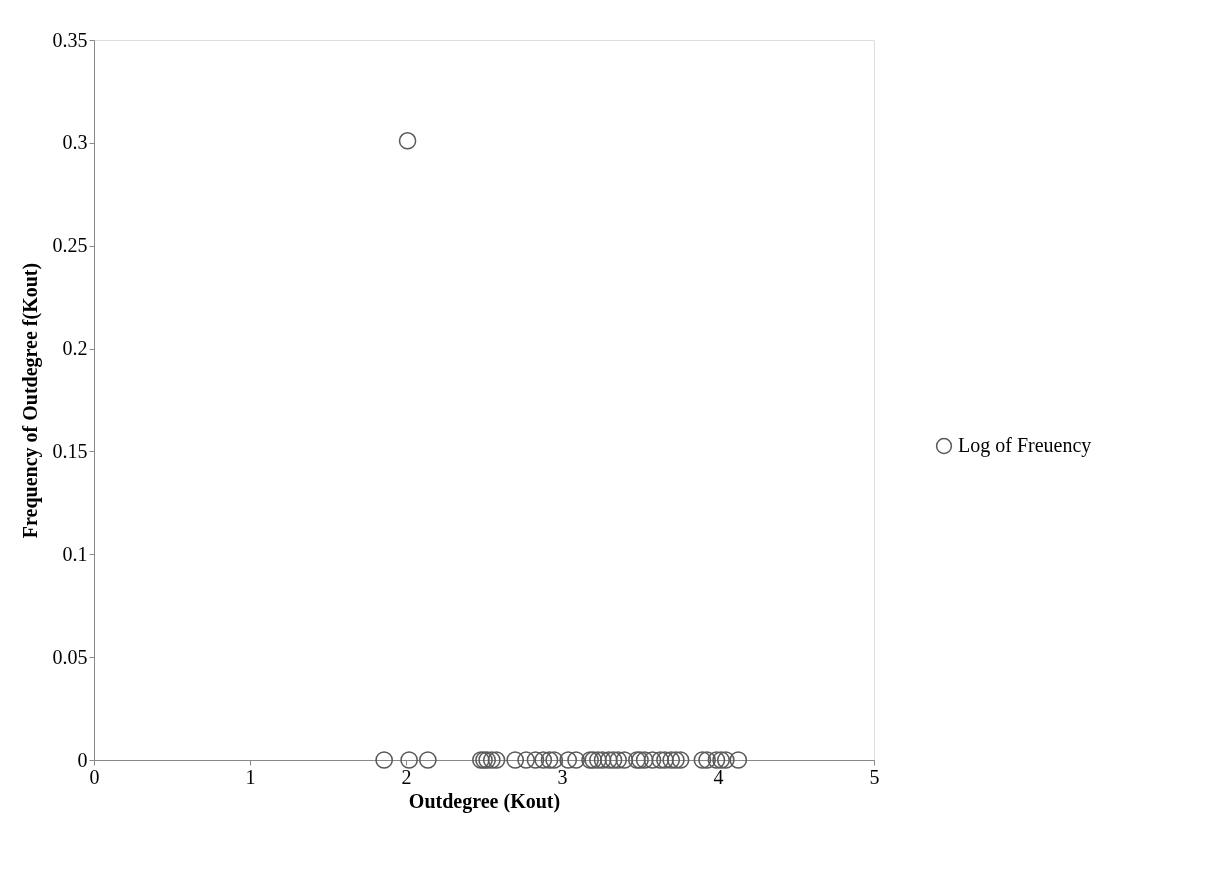 The image size is (1226, 890). What do you see at coordinates (82, 759) in the screenshot?
I see `y-tick-label: 0` at bounding box center [82, 759].